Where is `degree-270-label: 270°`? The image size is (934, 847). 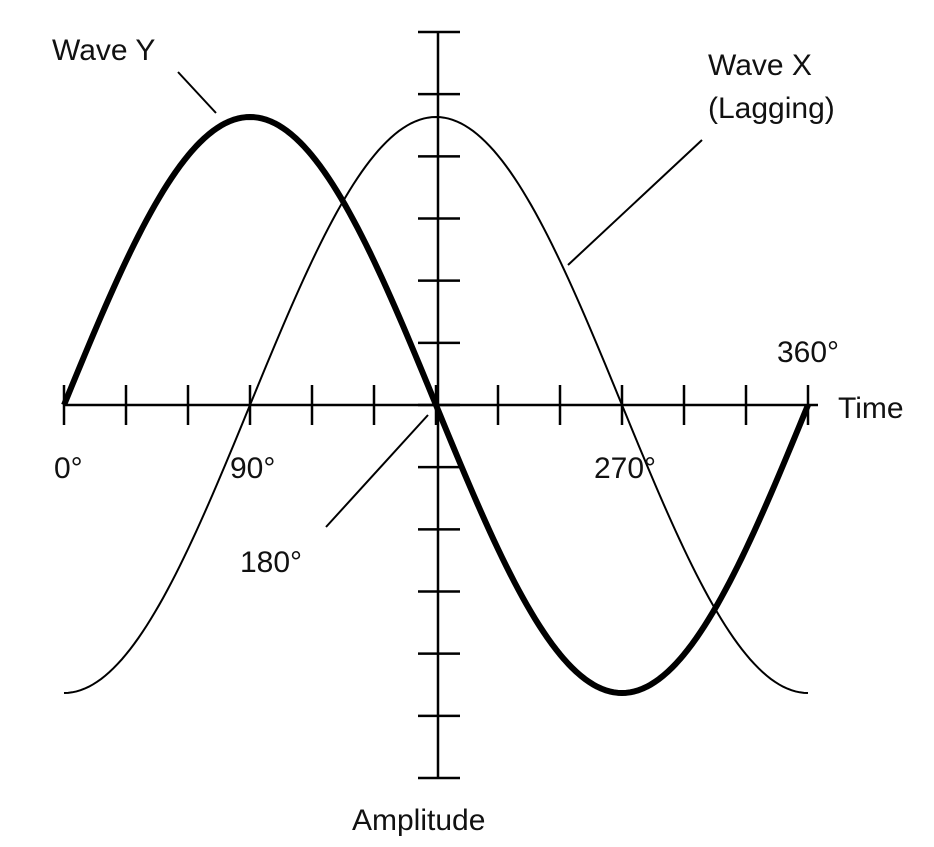 degree-270-label: 270° is located at coordinates (625, 468).